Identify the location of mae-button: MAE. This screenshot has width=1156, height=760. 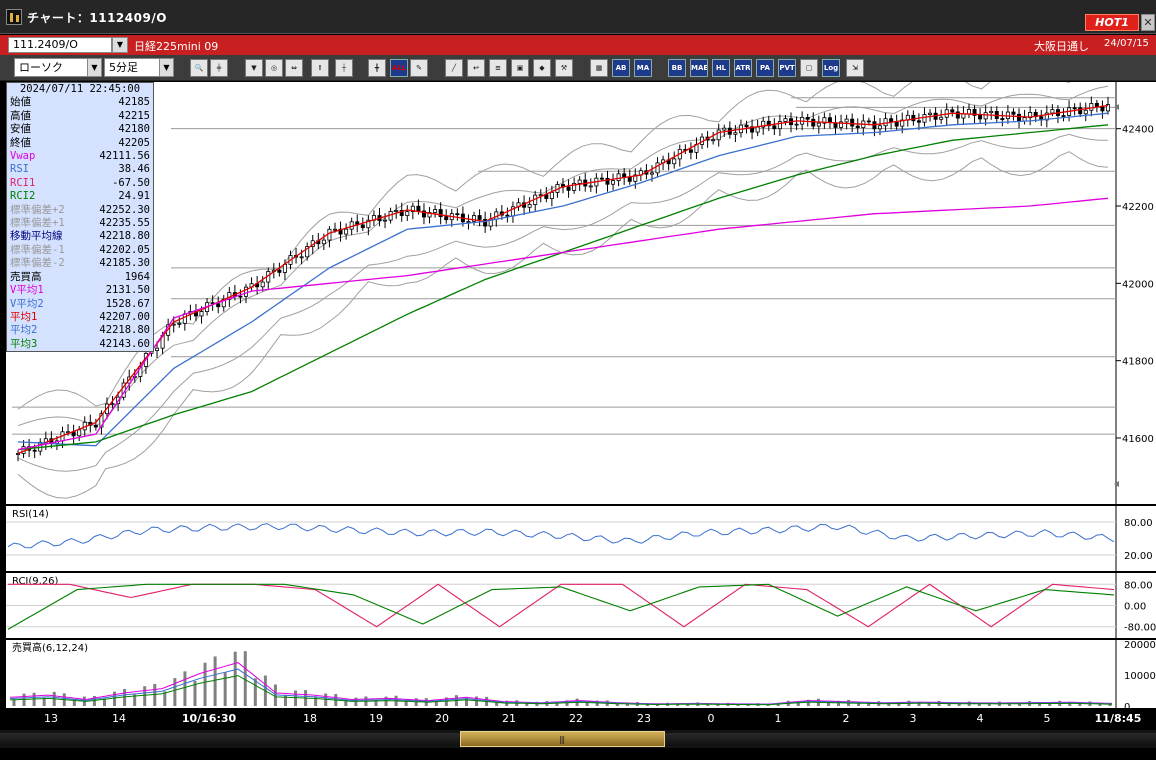
(699, 68).